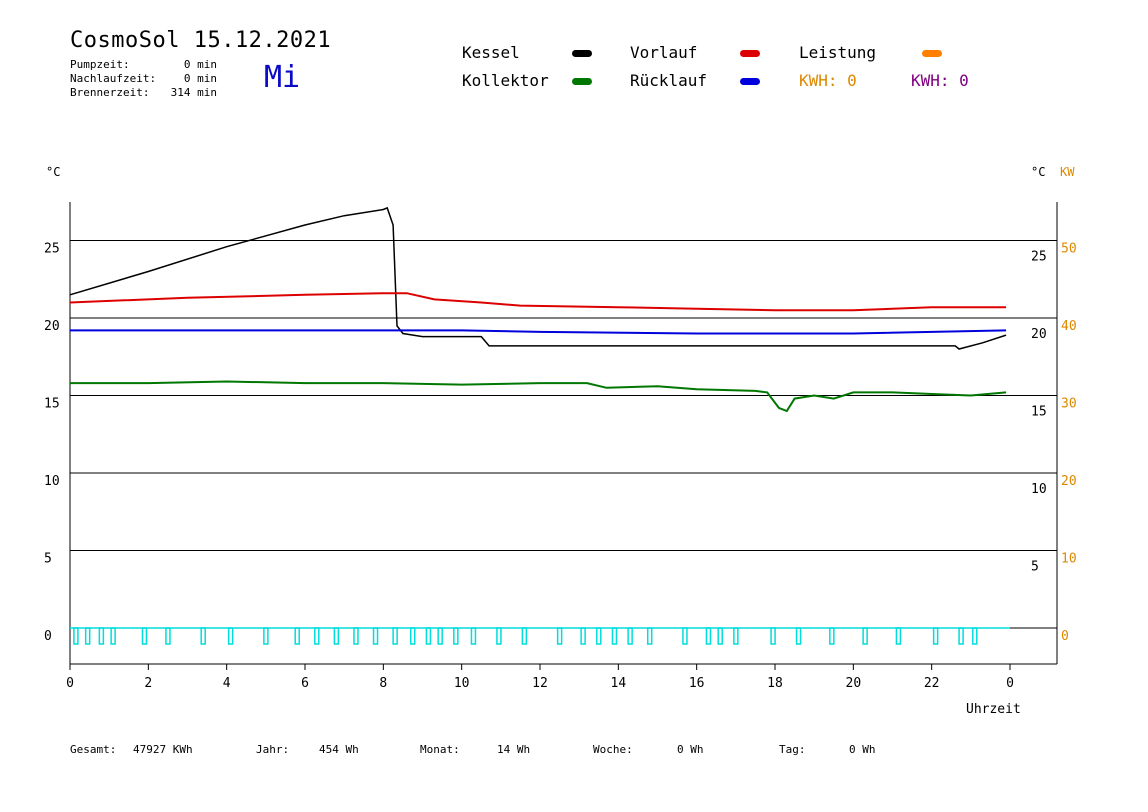 This screenshot has width=1148, height=812. What do you see at coordinates (1069, 326) in the screenshot?
I see `right-kw-tick-label: 40` at bounding box center [1069, 326].